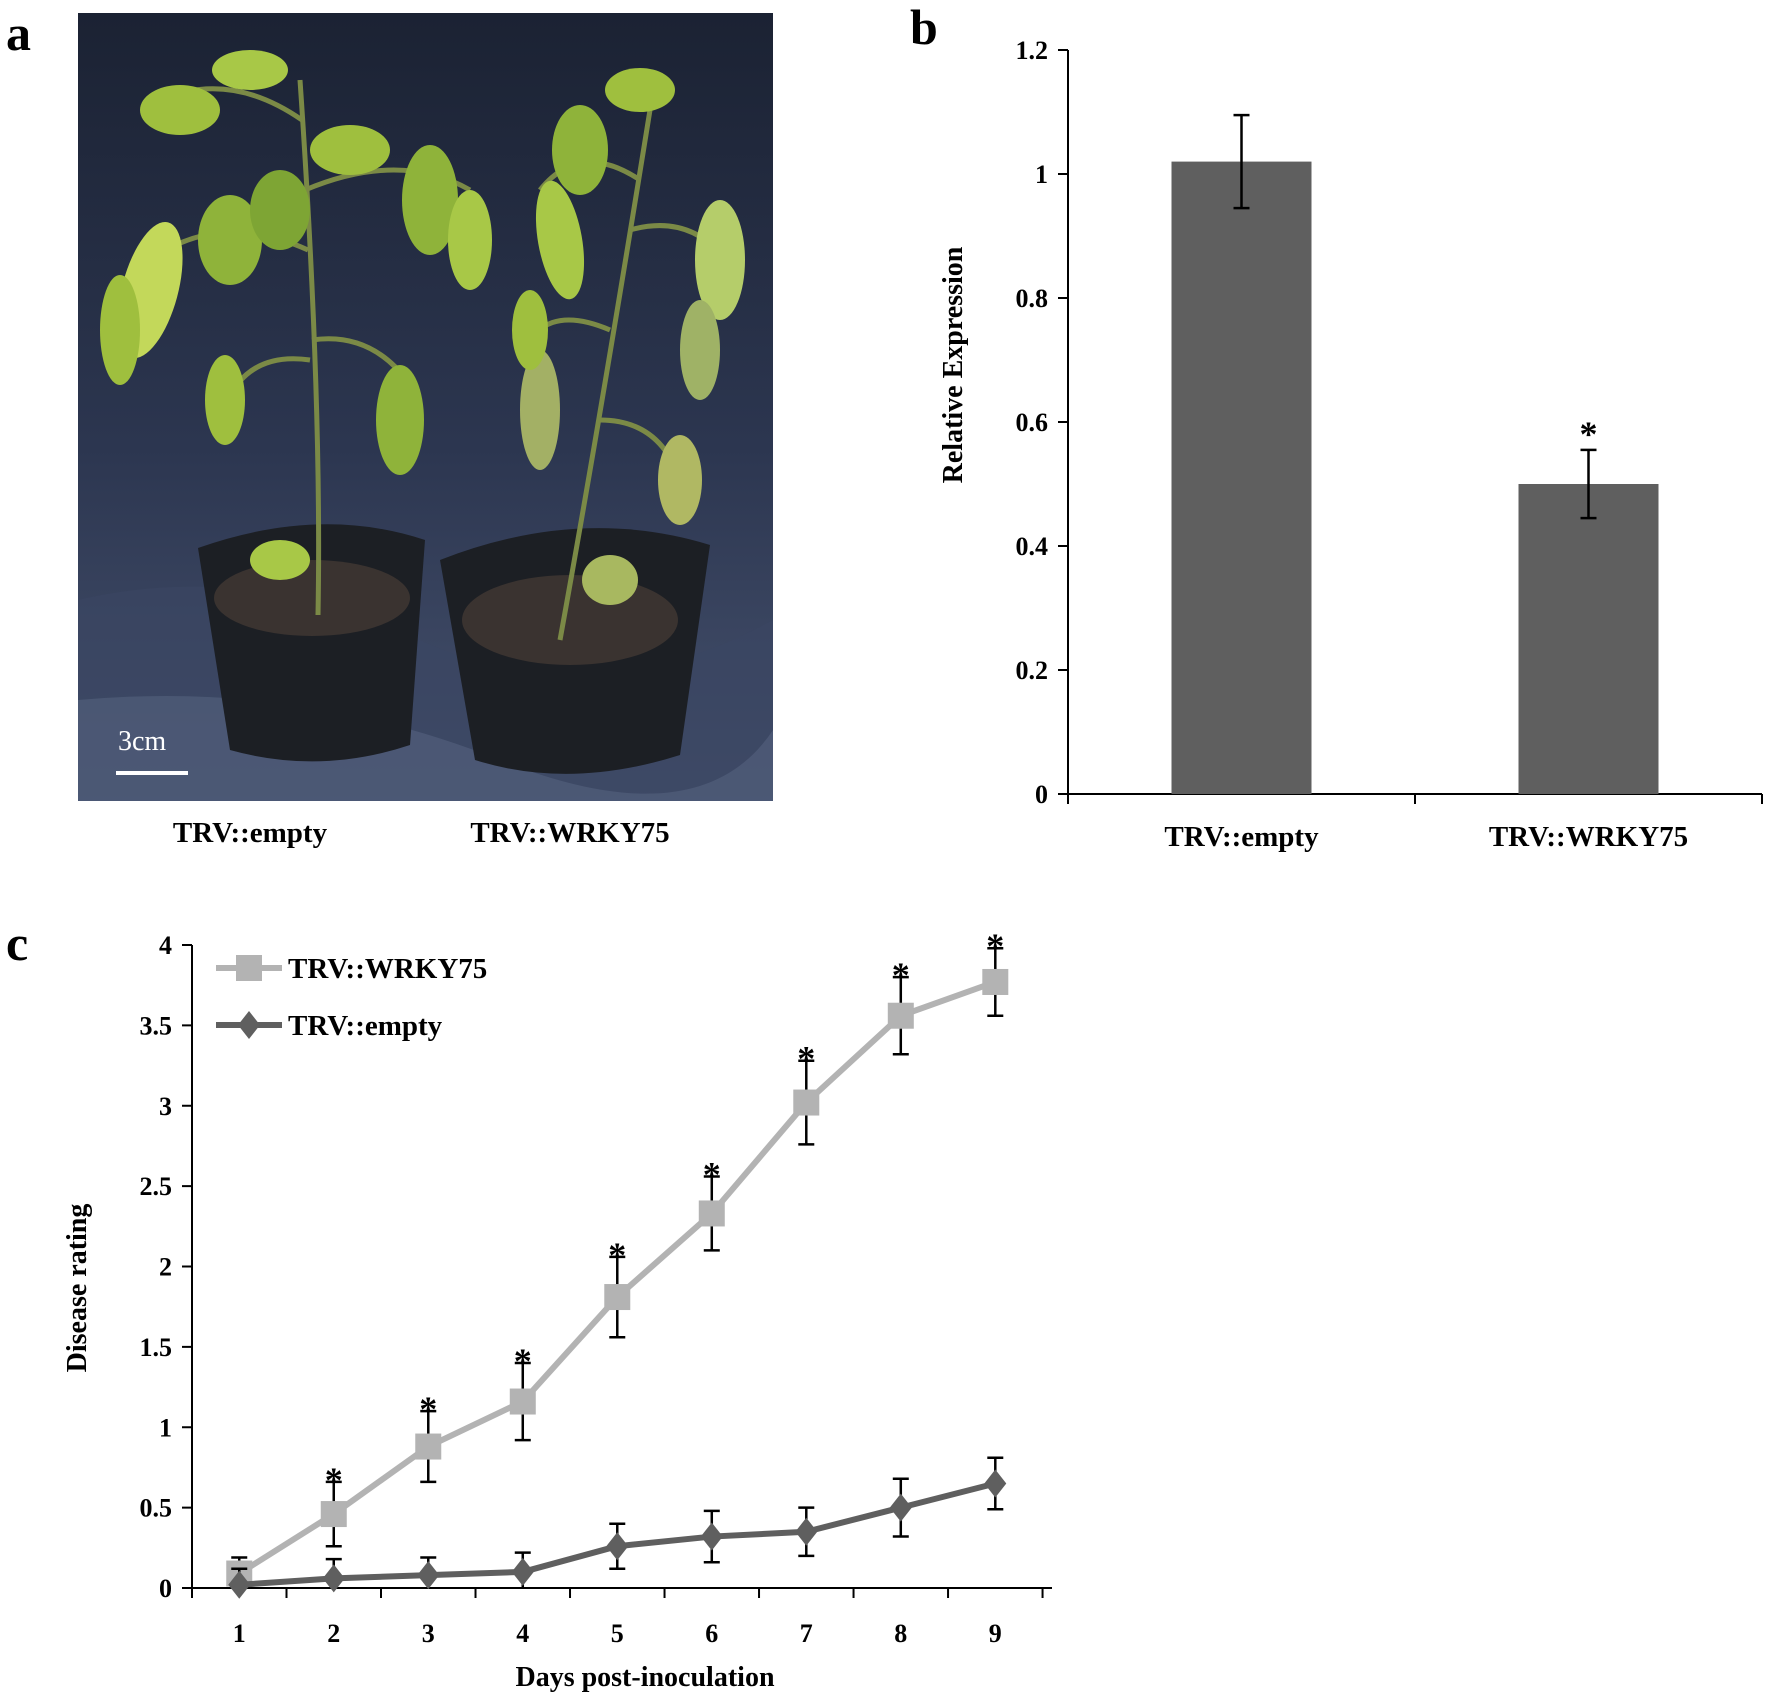 This screenshot has width=1770, height=1698. I want to click on y-tick-label: 0.8, so click(1032, 298).